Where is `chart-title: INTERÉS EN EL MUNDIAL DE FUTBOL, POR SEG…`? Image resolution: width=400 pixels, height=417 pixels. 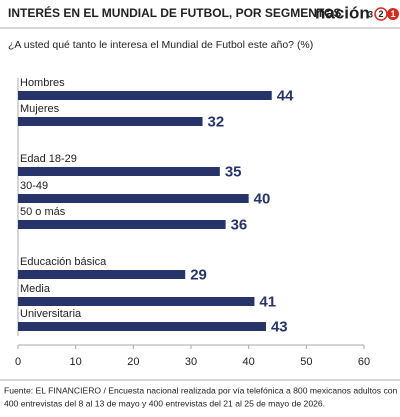 chart-title: INTERÉS EN EL MUNDIAL DE FUTBOL, POR SEG… is located at coordinates (174, 12).